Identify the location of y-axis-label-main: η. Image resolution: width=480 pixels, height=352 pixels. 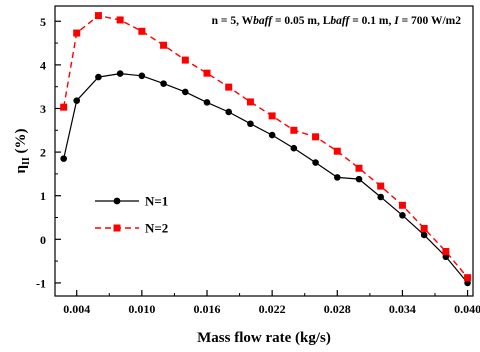
(21, 169).